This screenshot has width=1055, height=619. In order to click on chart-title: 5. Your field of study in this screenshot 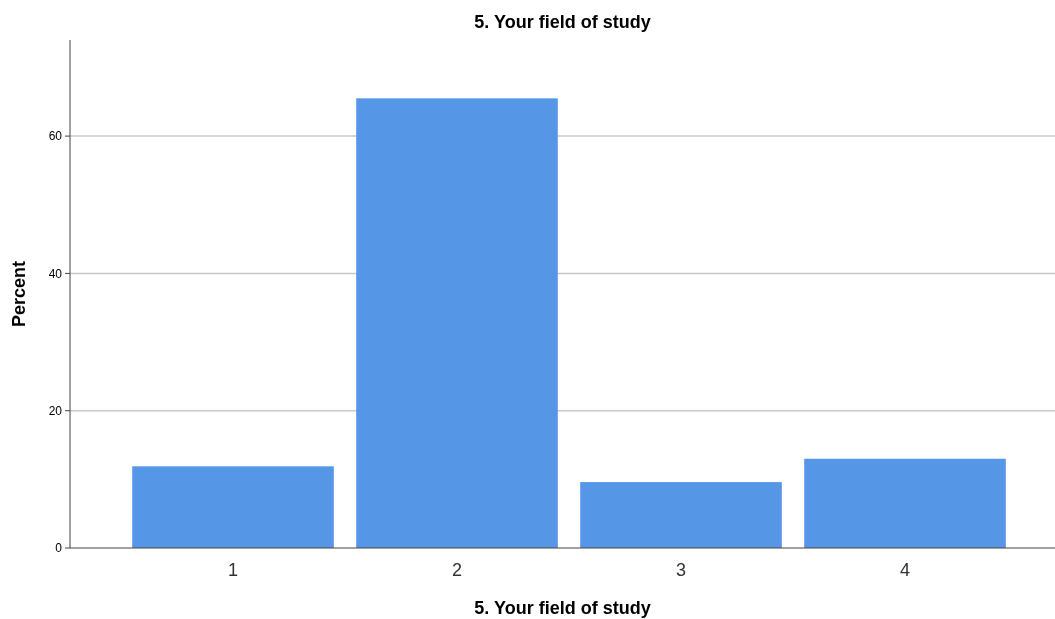, I will do `click(562, 22)`.